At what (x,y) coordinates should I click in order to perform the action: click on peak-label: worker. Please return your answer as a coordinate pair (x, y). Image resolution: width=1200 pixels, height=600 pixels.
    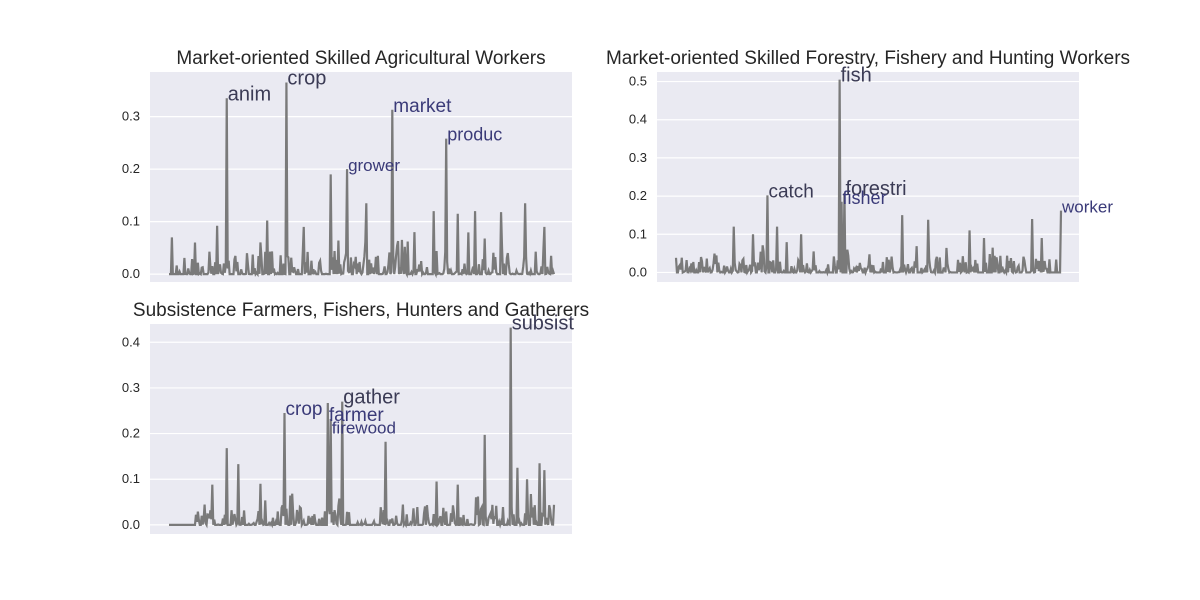
    Looking at the image, I should click on (1087, 207).